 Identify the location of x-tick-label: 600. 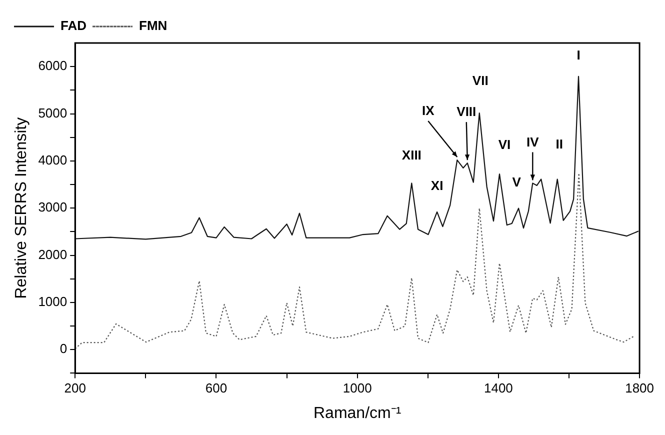
(216, 388).